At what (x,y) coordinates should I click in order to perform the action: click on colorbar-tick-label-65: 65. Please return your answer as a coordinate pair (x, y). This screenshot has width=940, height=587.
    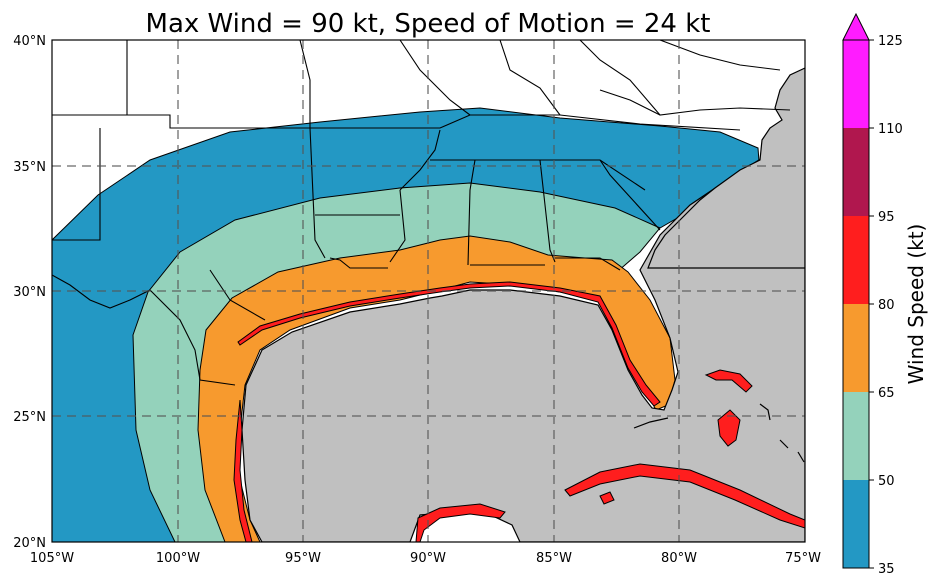
    Looking at the image, I should click on (886, 393).